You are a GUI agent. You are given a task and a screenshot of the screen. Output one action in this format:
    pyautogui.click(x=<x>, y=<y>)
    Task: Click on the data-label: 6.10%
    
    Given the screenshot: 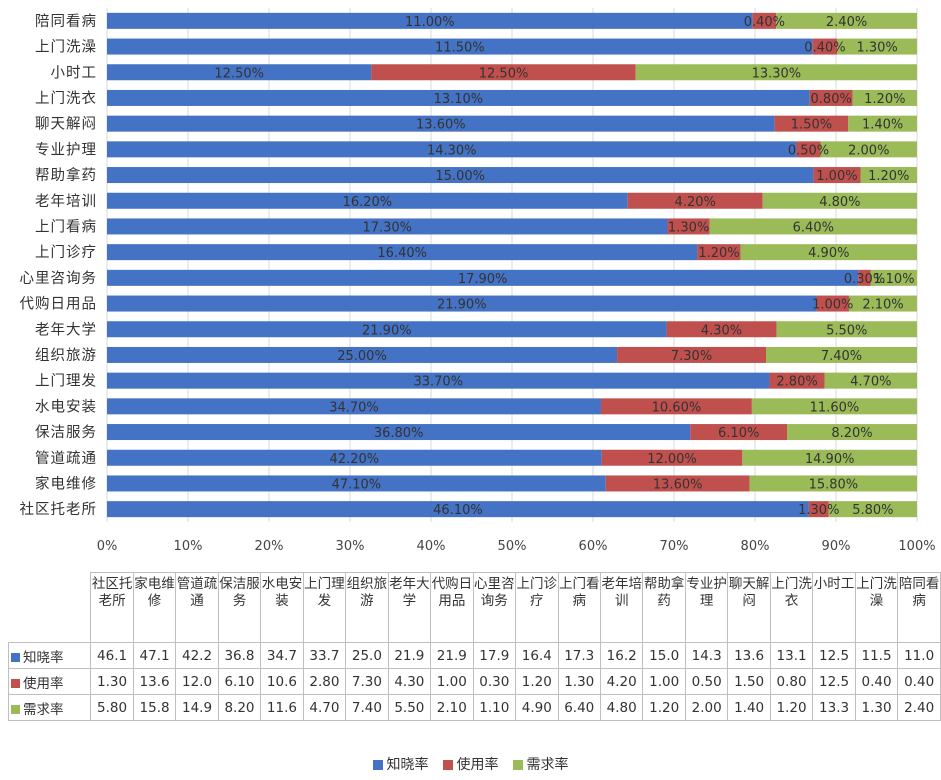 What is the action you would take?
    pyautogui.click(x=738, y=433)
    